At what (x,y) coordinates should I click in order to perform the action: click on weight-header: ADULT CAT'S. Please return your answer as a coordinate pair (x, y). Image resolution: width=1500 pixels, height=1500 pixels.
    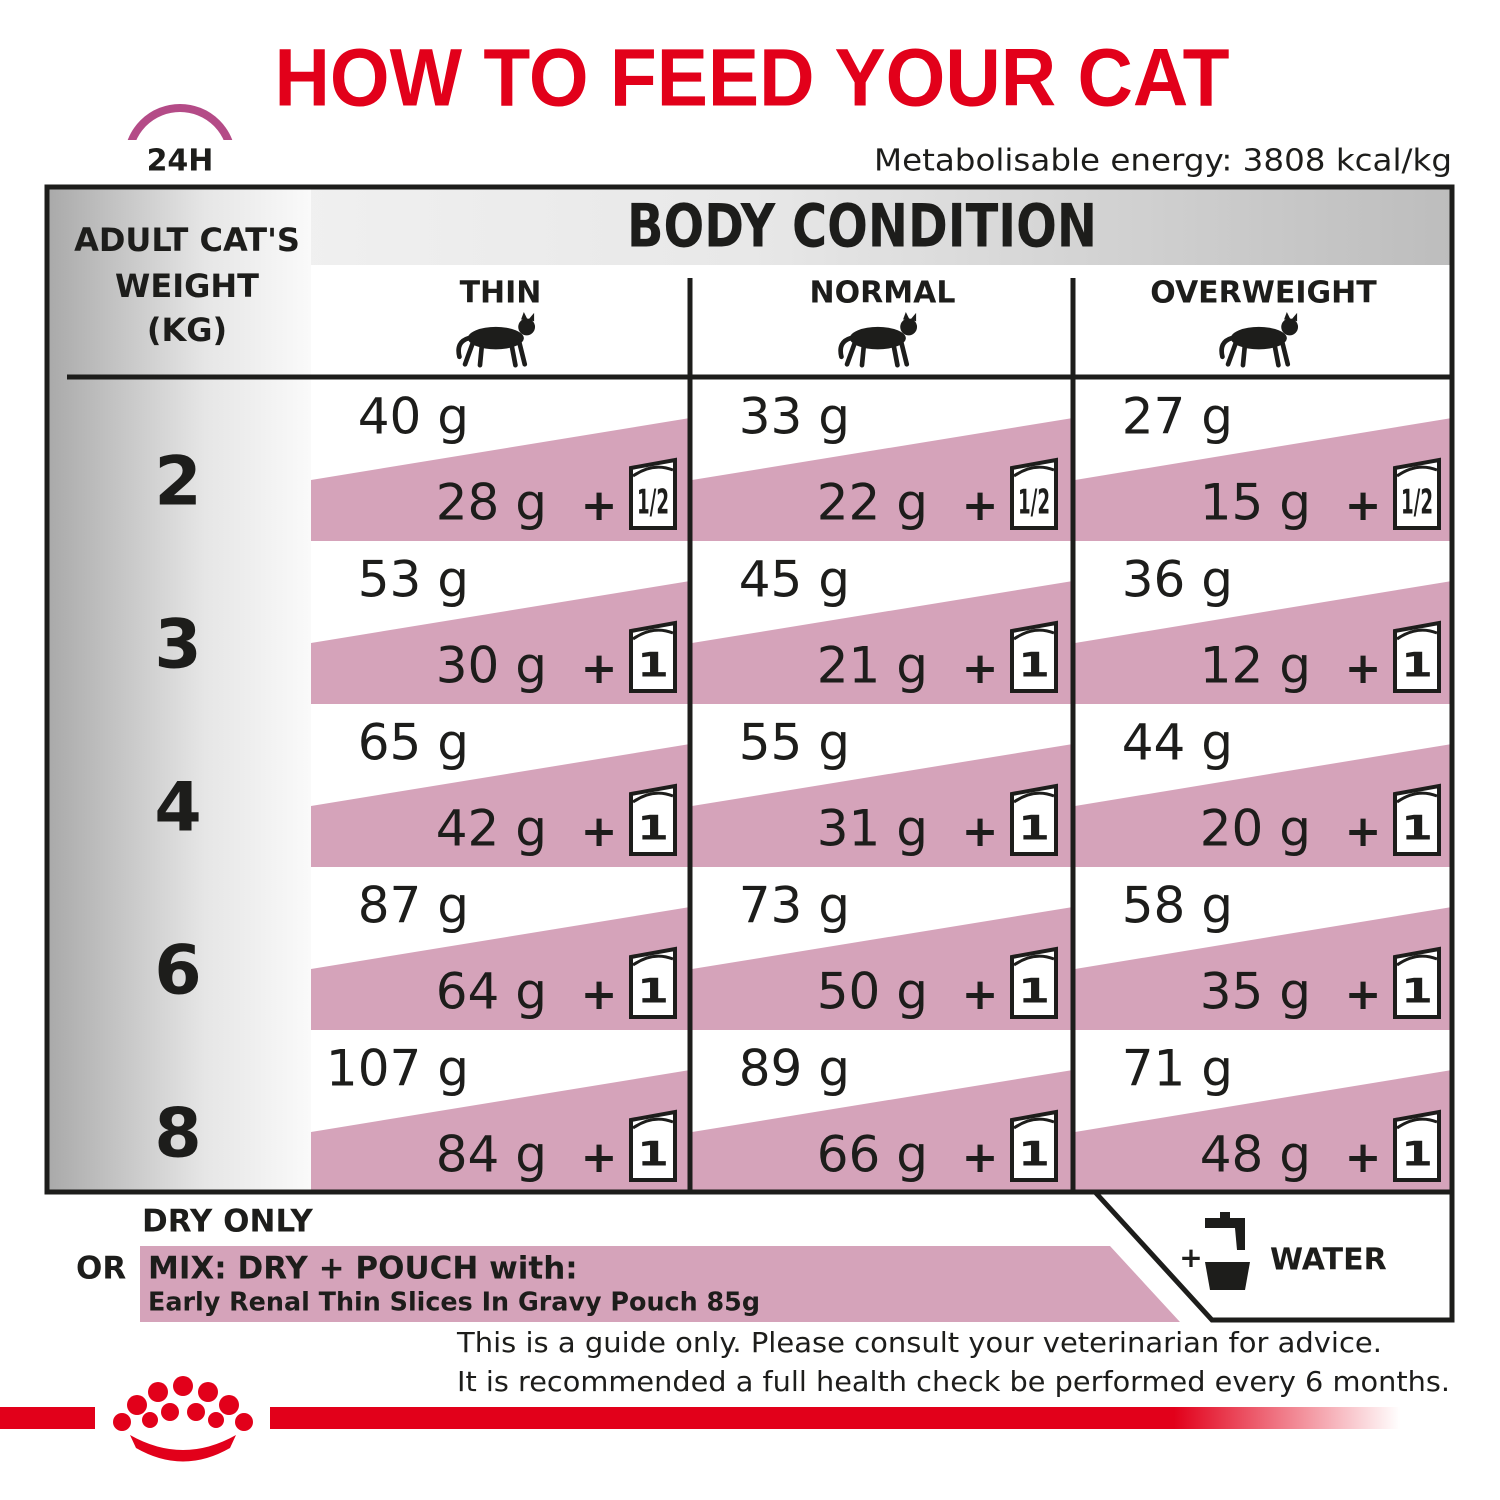
    Looking at the image, I should click on (187, 240).